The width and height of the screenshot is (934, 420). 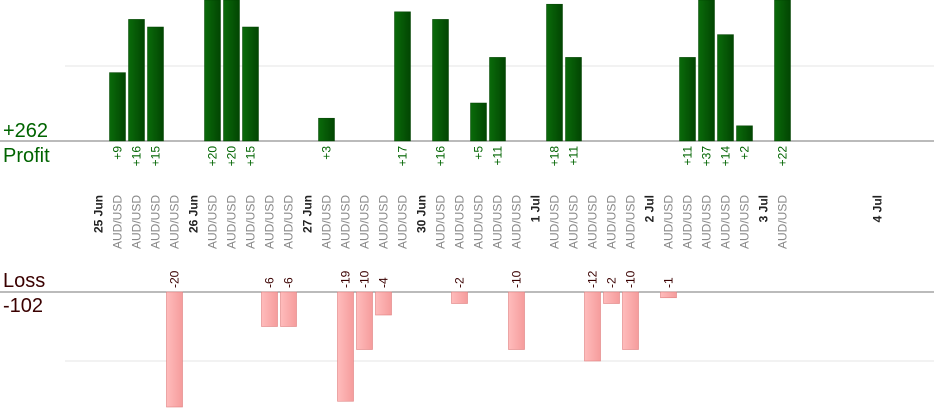 I want to click on date-label: 26 Jun, so click(x=194, y=214).